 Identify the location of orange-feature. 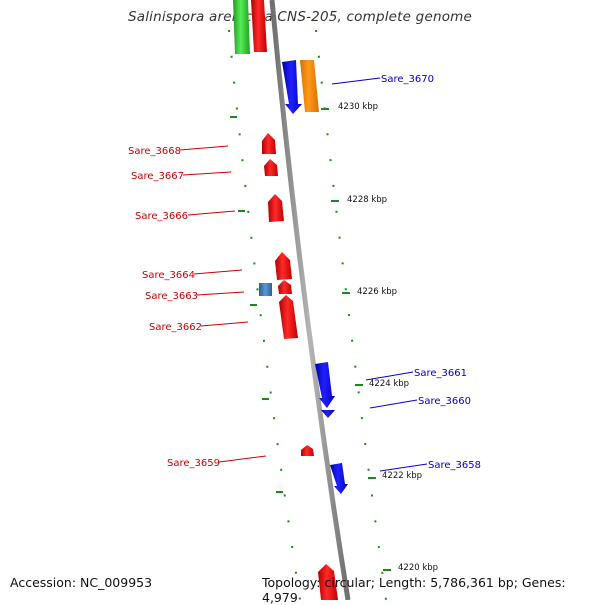
(309, 86).